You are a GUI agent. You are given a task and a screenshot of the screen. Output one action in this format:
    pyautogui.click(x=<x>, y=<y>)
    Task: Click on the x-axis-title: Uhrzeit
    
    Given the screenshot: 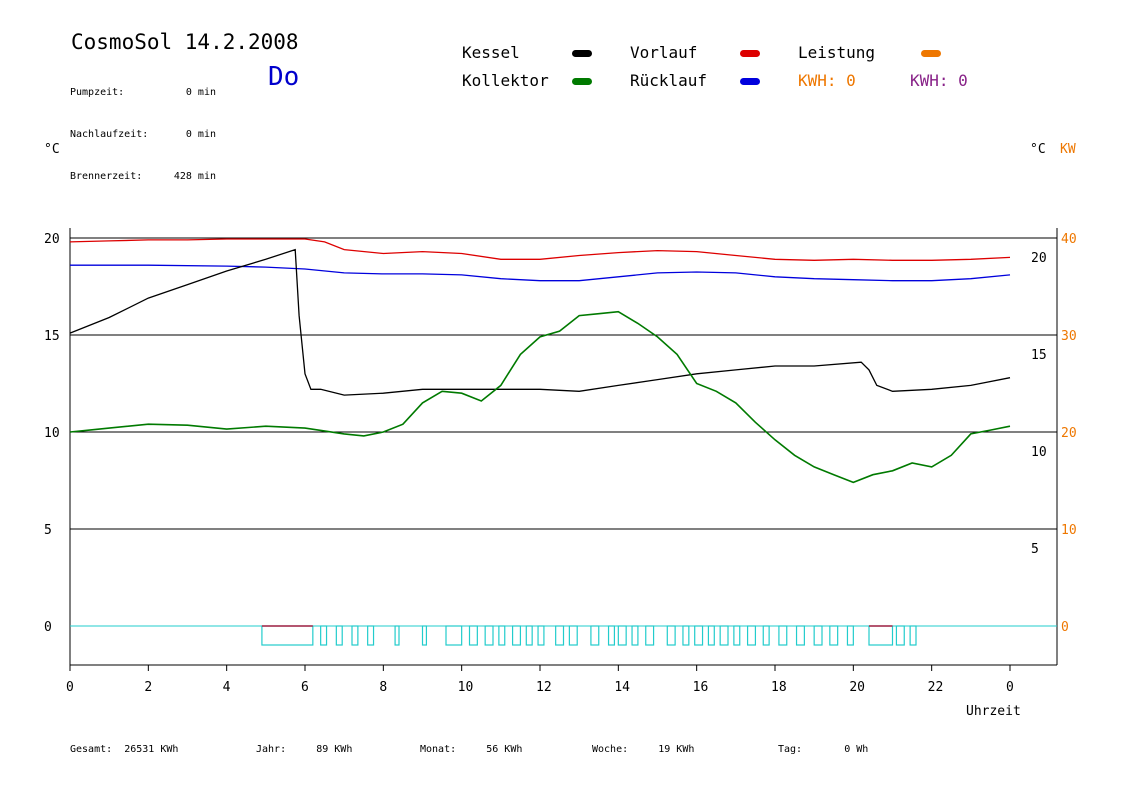 What is the action you would take?
    pyautogui.click(x=993, y=711)
    